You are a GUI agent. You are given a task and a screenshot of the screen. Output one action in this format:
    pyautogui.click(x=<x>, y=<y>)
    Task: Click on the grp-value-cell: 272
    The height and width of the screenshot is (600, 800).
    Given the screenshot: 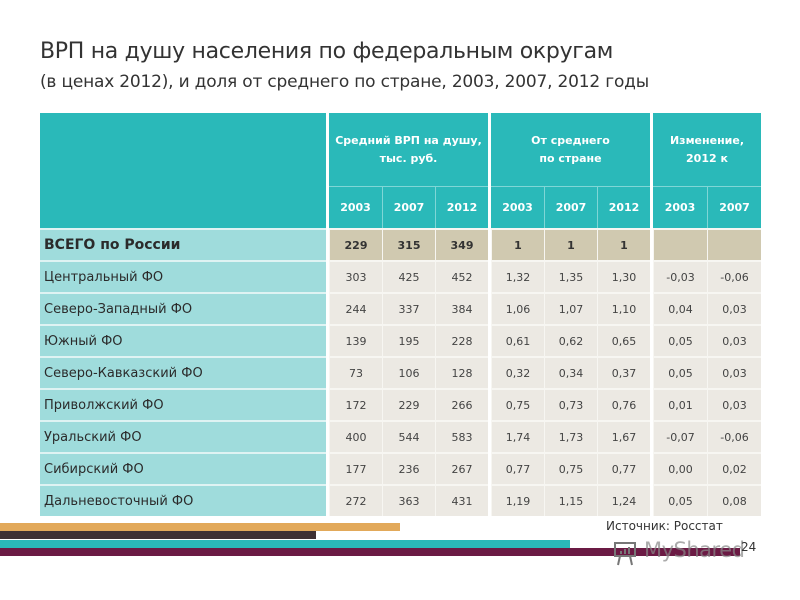 What is the action you would take?
    pyautogui.click(x=355, y=500)
    